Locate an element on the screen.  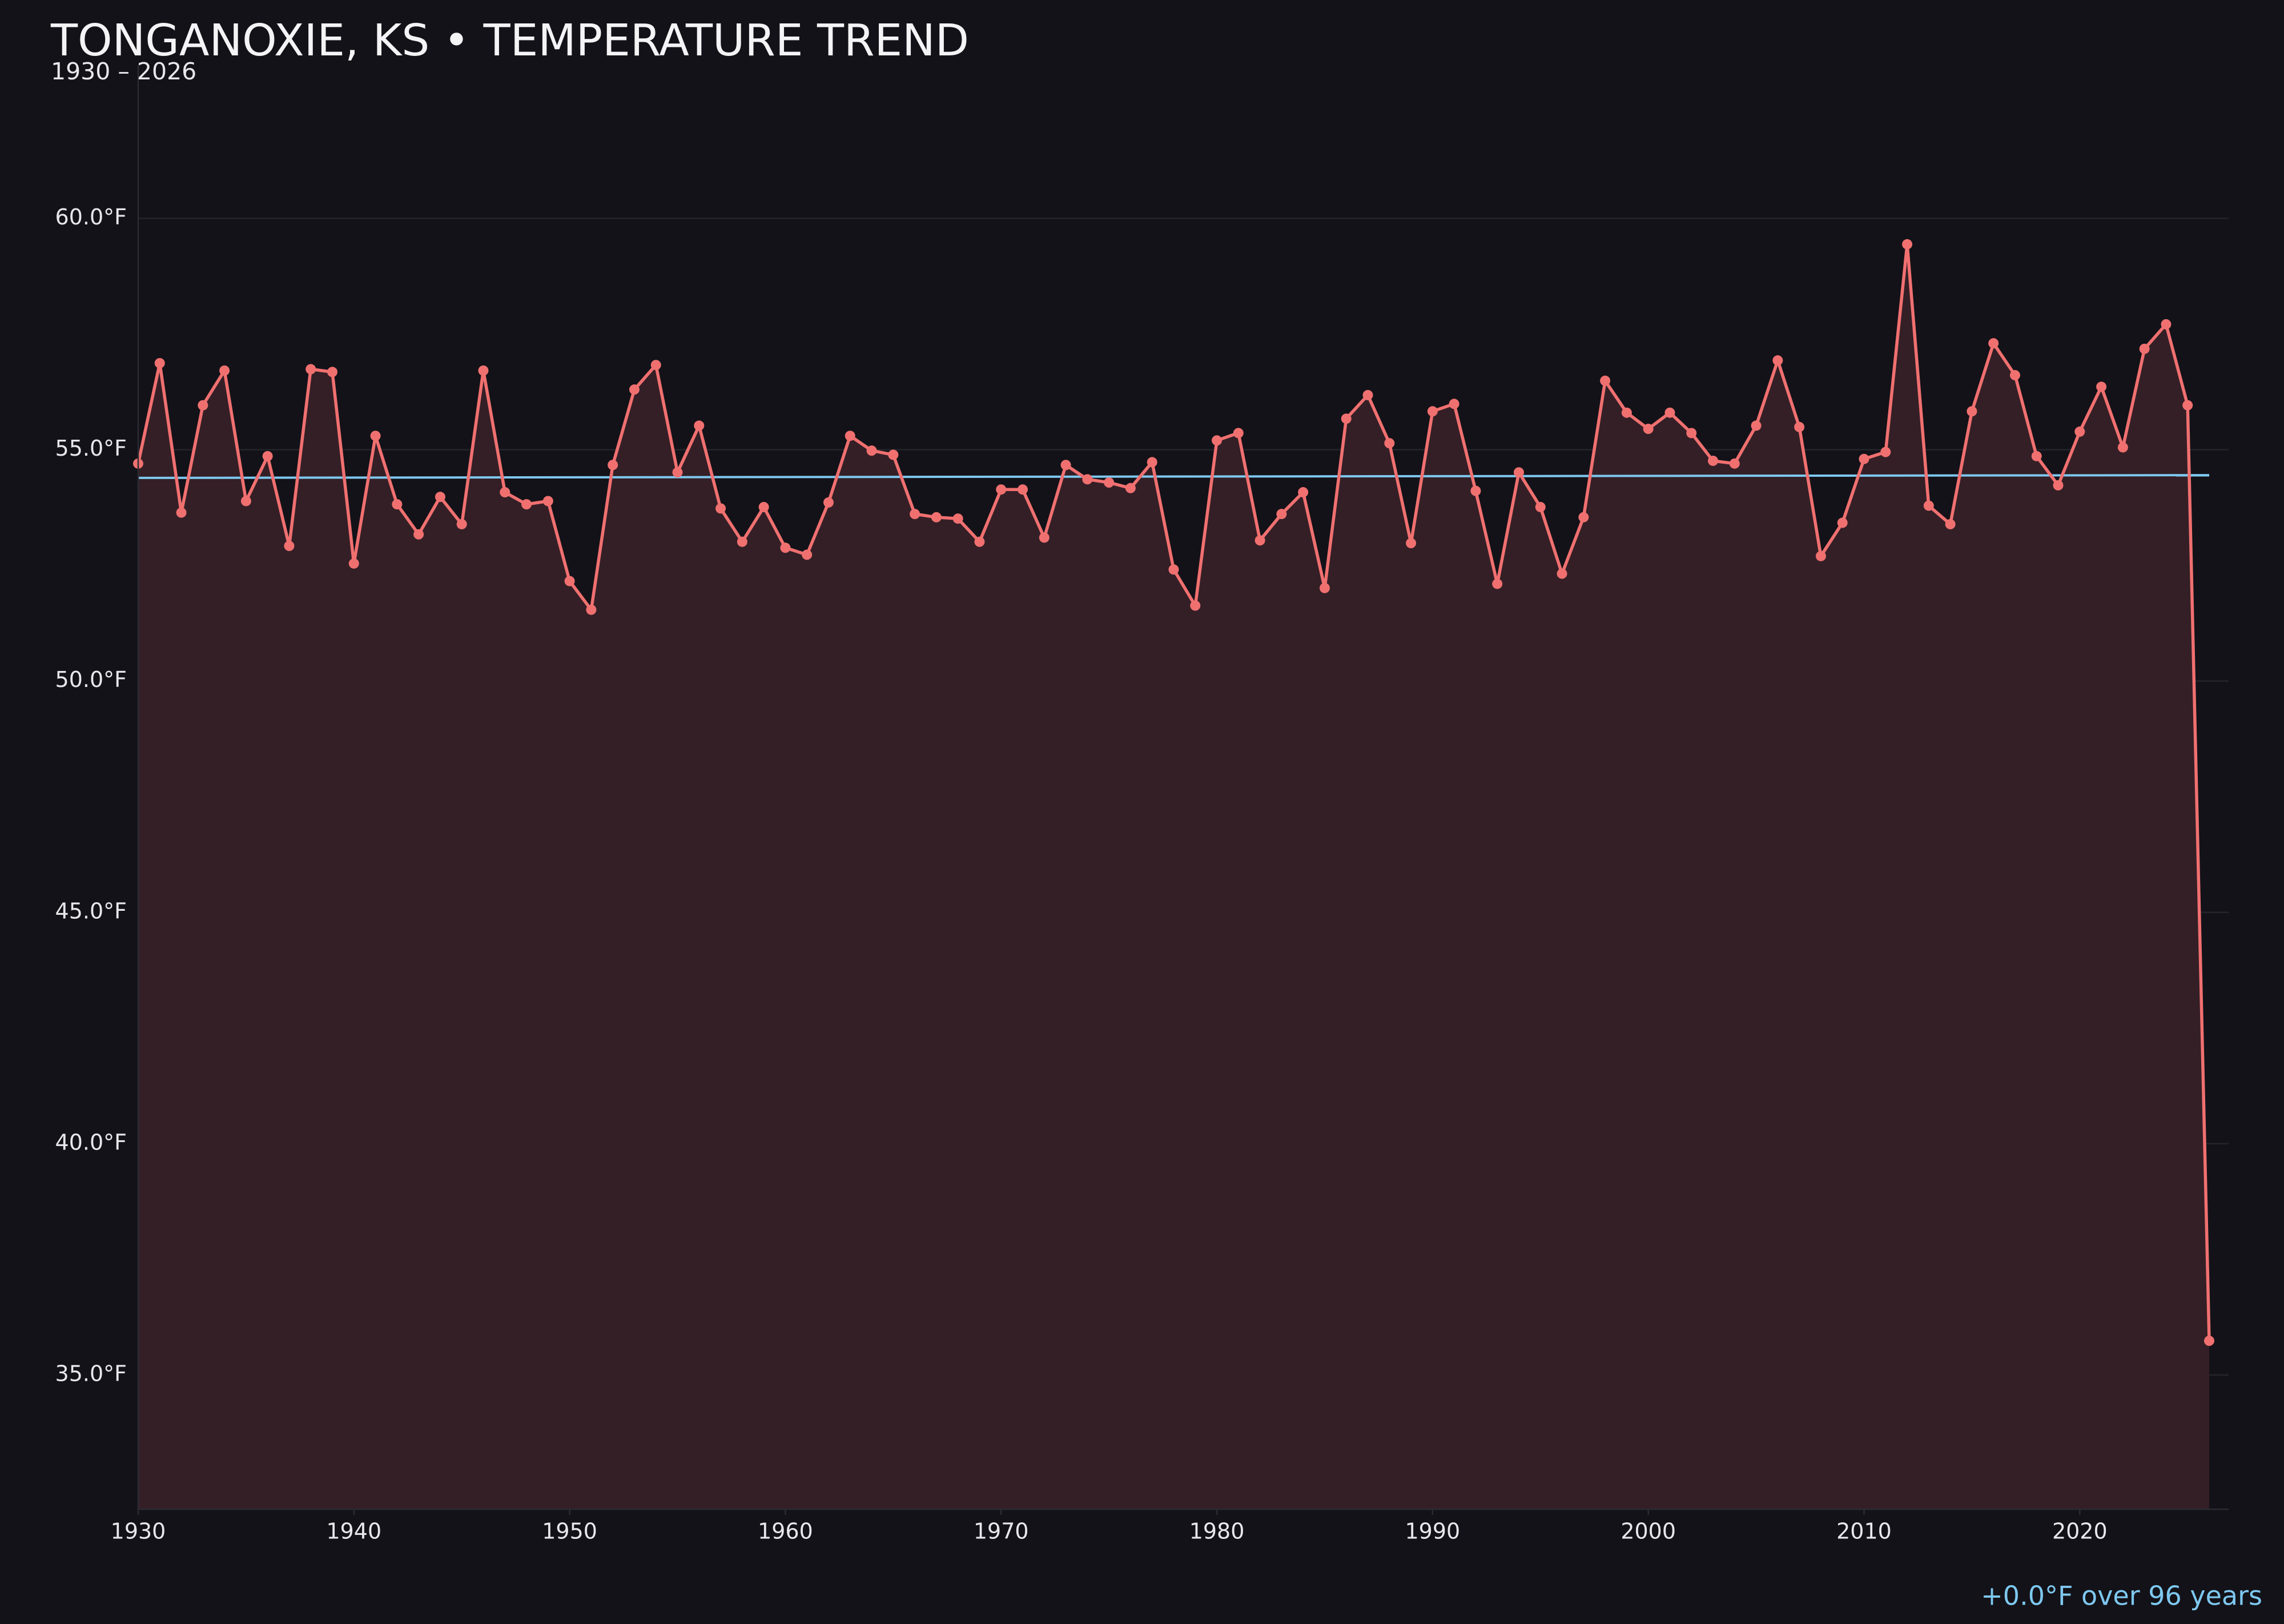
trend-annotation: +0.0°F over 96 years is located at coordinates (2121, 1596).